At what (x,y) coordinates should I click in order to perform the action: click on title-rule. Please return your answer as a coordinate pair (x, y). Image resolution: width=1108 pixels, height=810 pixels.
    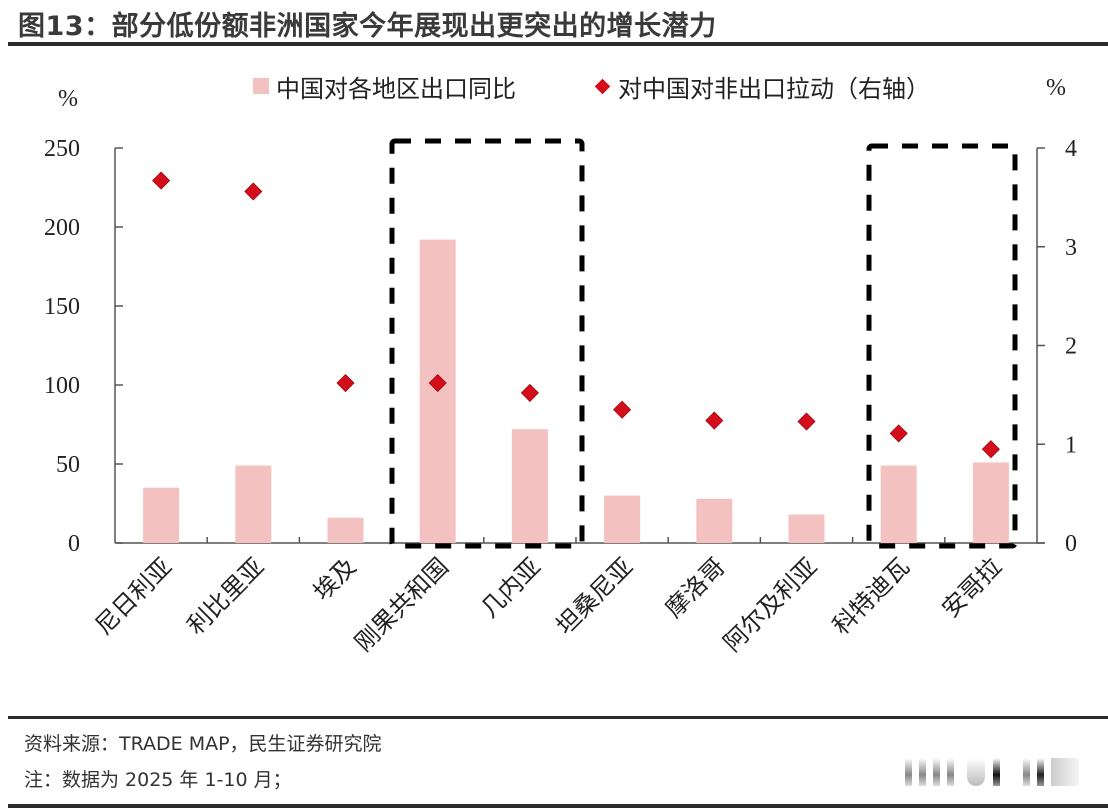
    Looking at the image, I should click on (558, 44).